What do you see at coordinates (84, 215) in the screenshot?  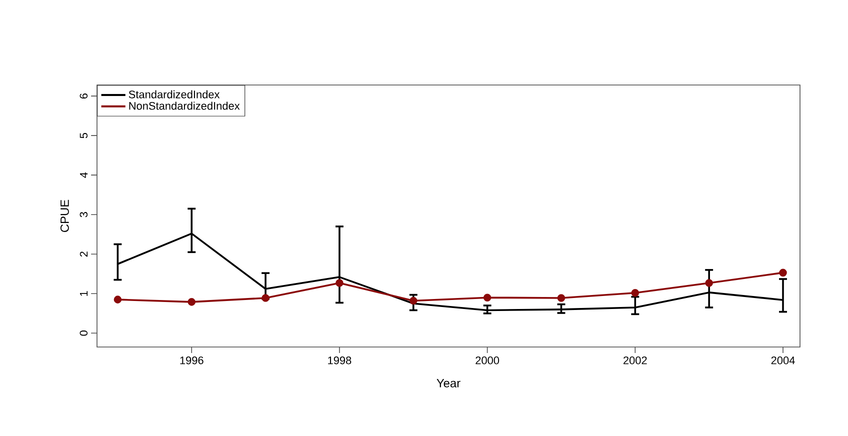 I see `y-tick-label: 3` at bounding box center [84, 215].